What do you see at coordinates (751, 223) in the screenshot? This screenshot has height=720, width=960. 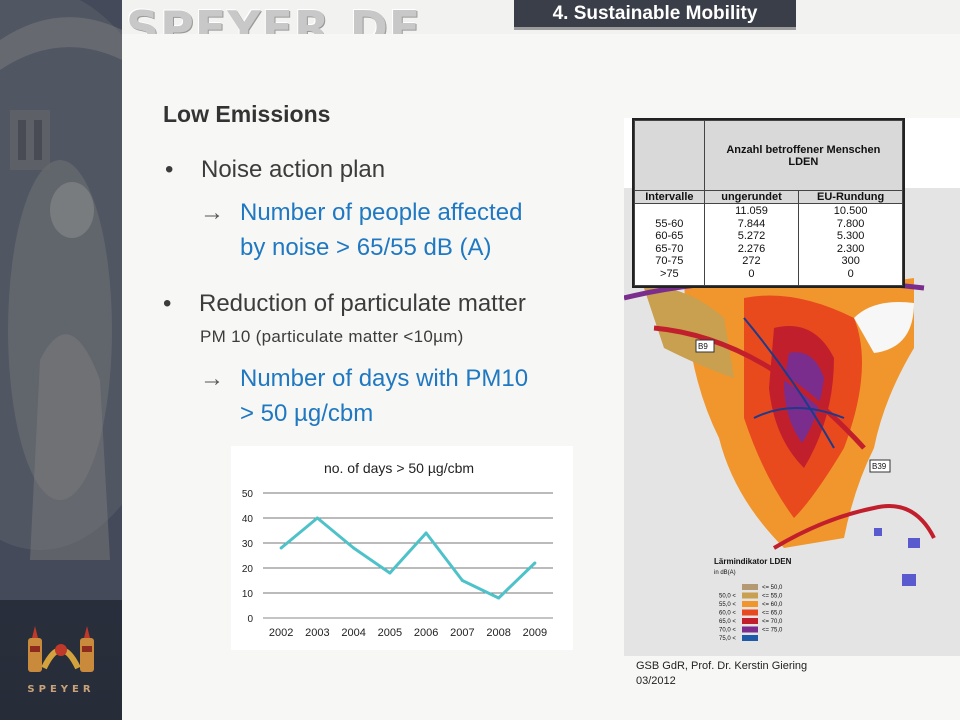 I see `table-cell-raw: 7.844` at bounding box center [751, 223].